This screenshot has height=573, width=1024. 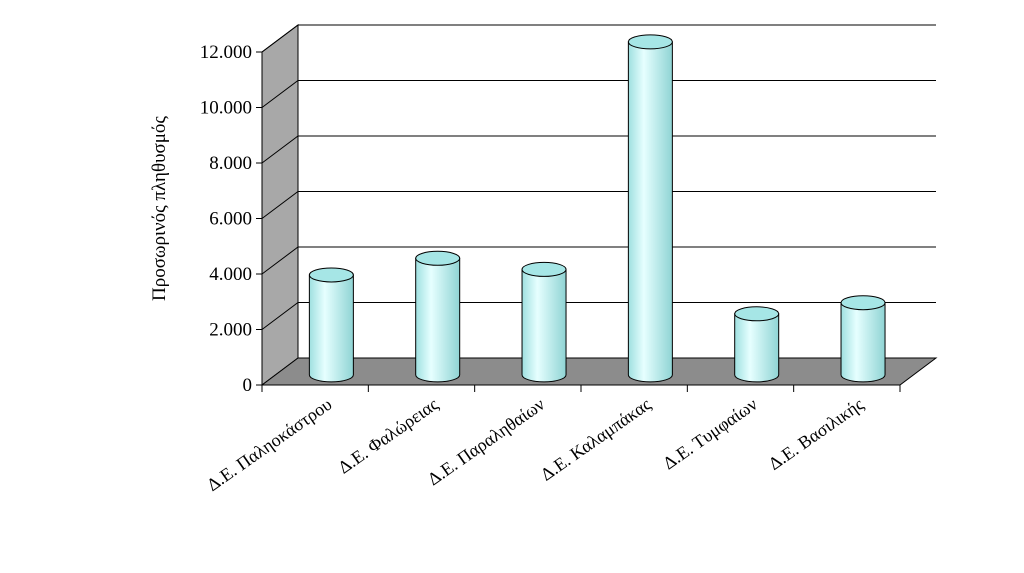 What do you see at coordinates (596, 439) in the screenshot?
I see `x-category-label: Δ.Ε. Καλαμπάκας` at bounding box center [596, 439].